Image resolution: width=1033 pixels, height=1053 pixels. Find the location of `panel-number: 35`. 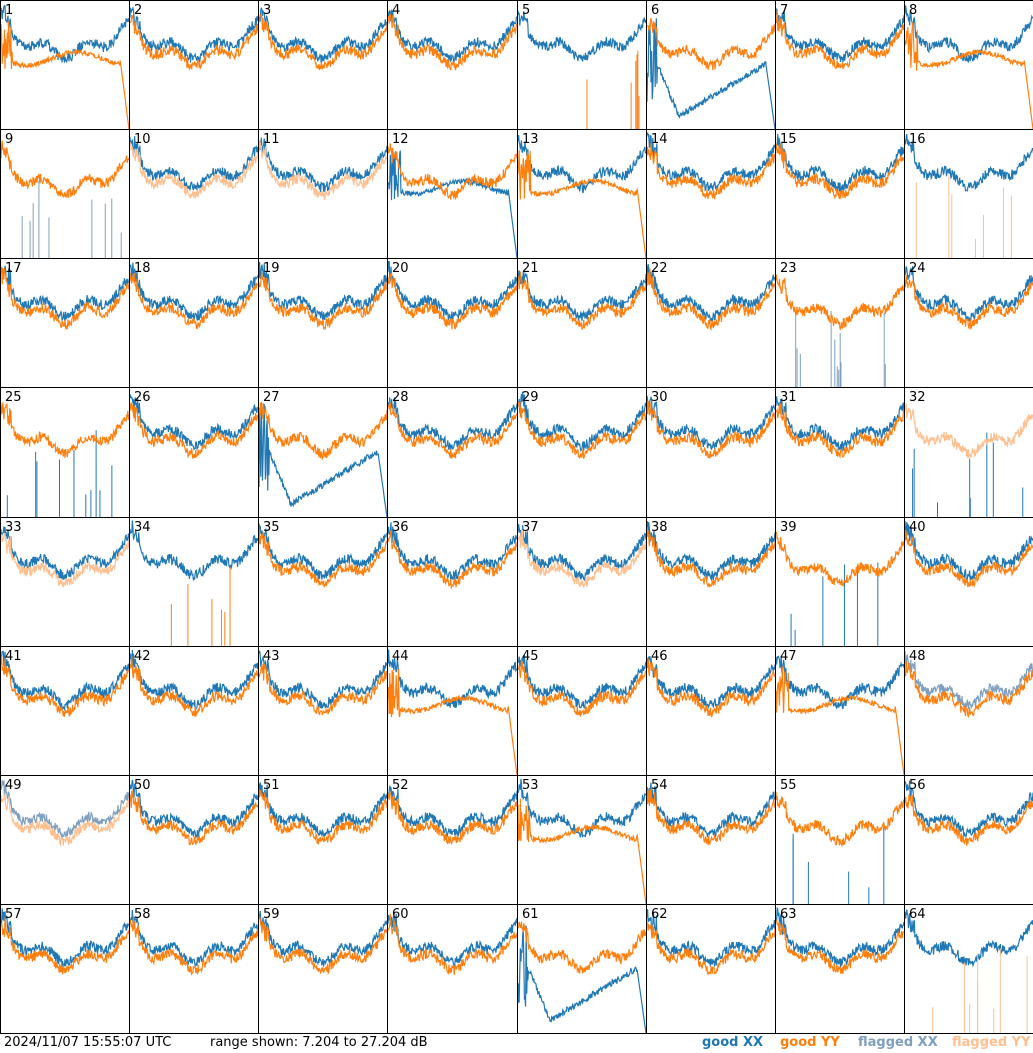

panel-number: 35 is located at coordinates (271, 527).